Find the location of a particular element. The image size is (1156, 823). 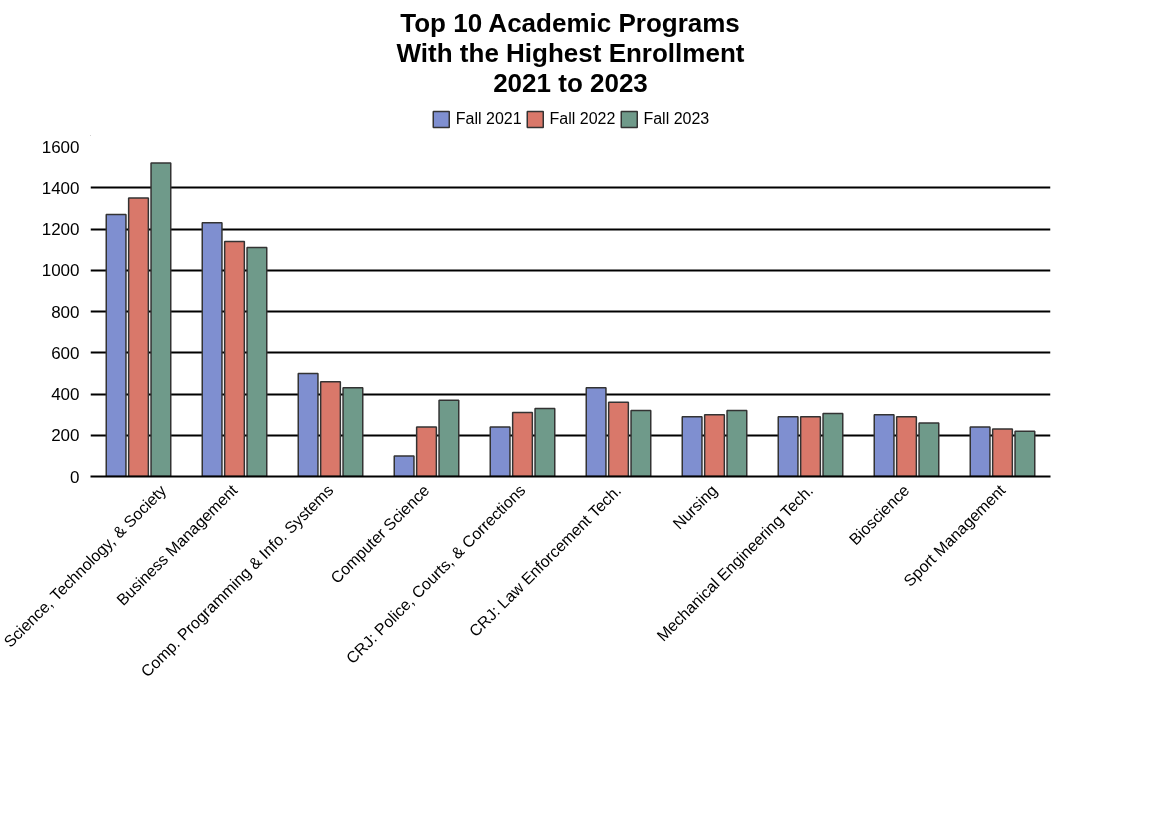

legend-label: Fall 2021 is located at coordinates (488, 119).